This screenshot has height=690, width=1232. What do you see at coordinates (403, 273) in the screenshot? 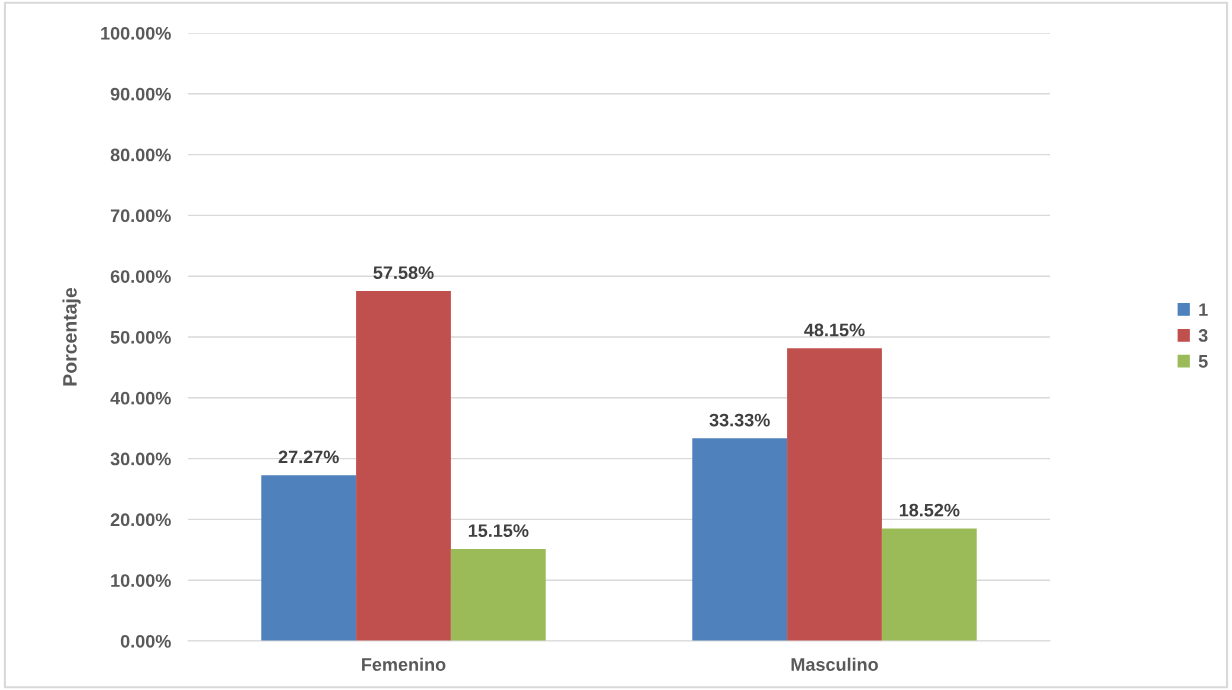
I see `data-label: 57.58%` at bounding box center [403, 273].